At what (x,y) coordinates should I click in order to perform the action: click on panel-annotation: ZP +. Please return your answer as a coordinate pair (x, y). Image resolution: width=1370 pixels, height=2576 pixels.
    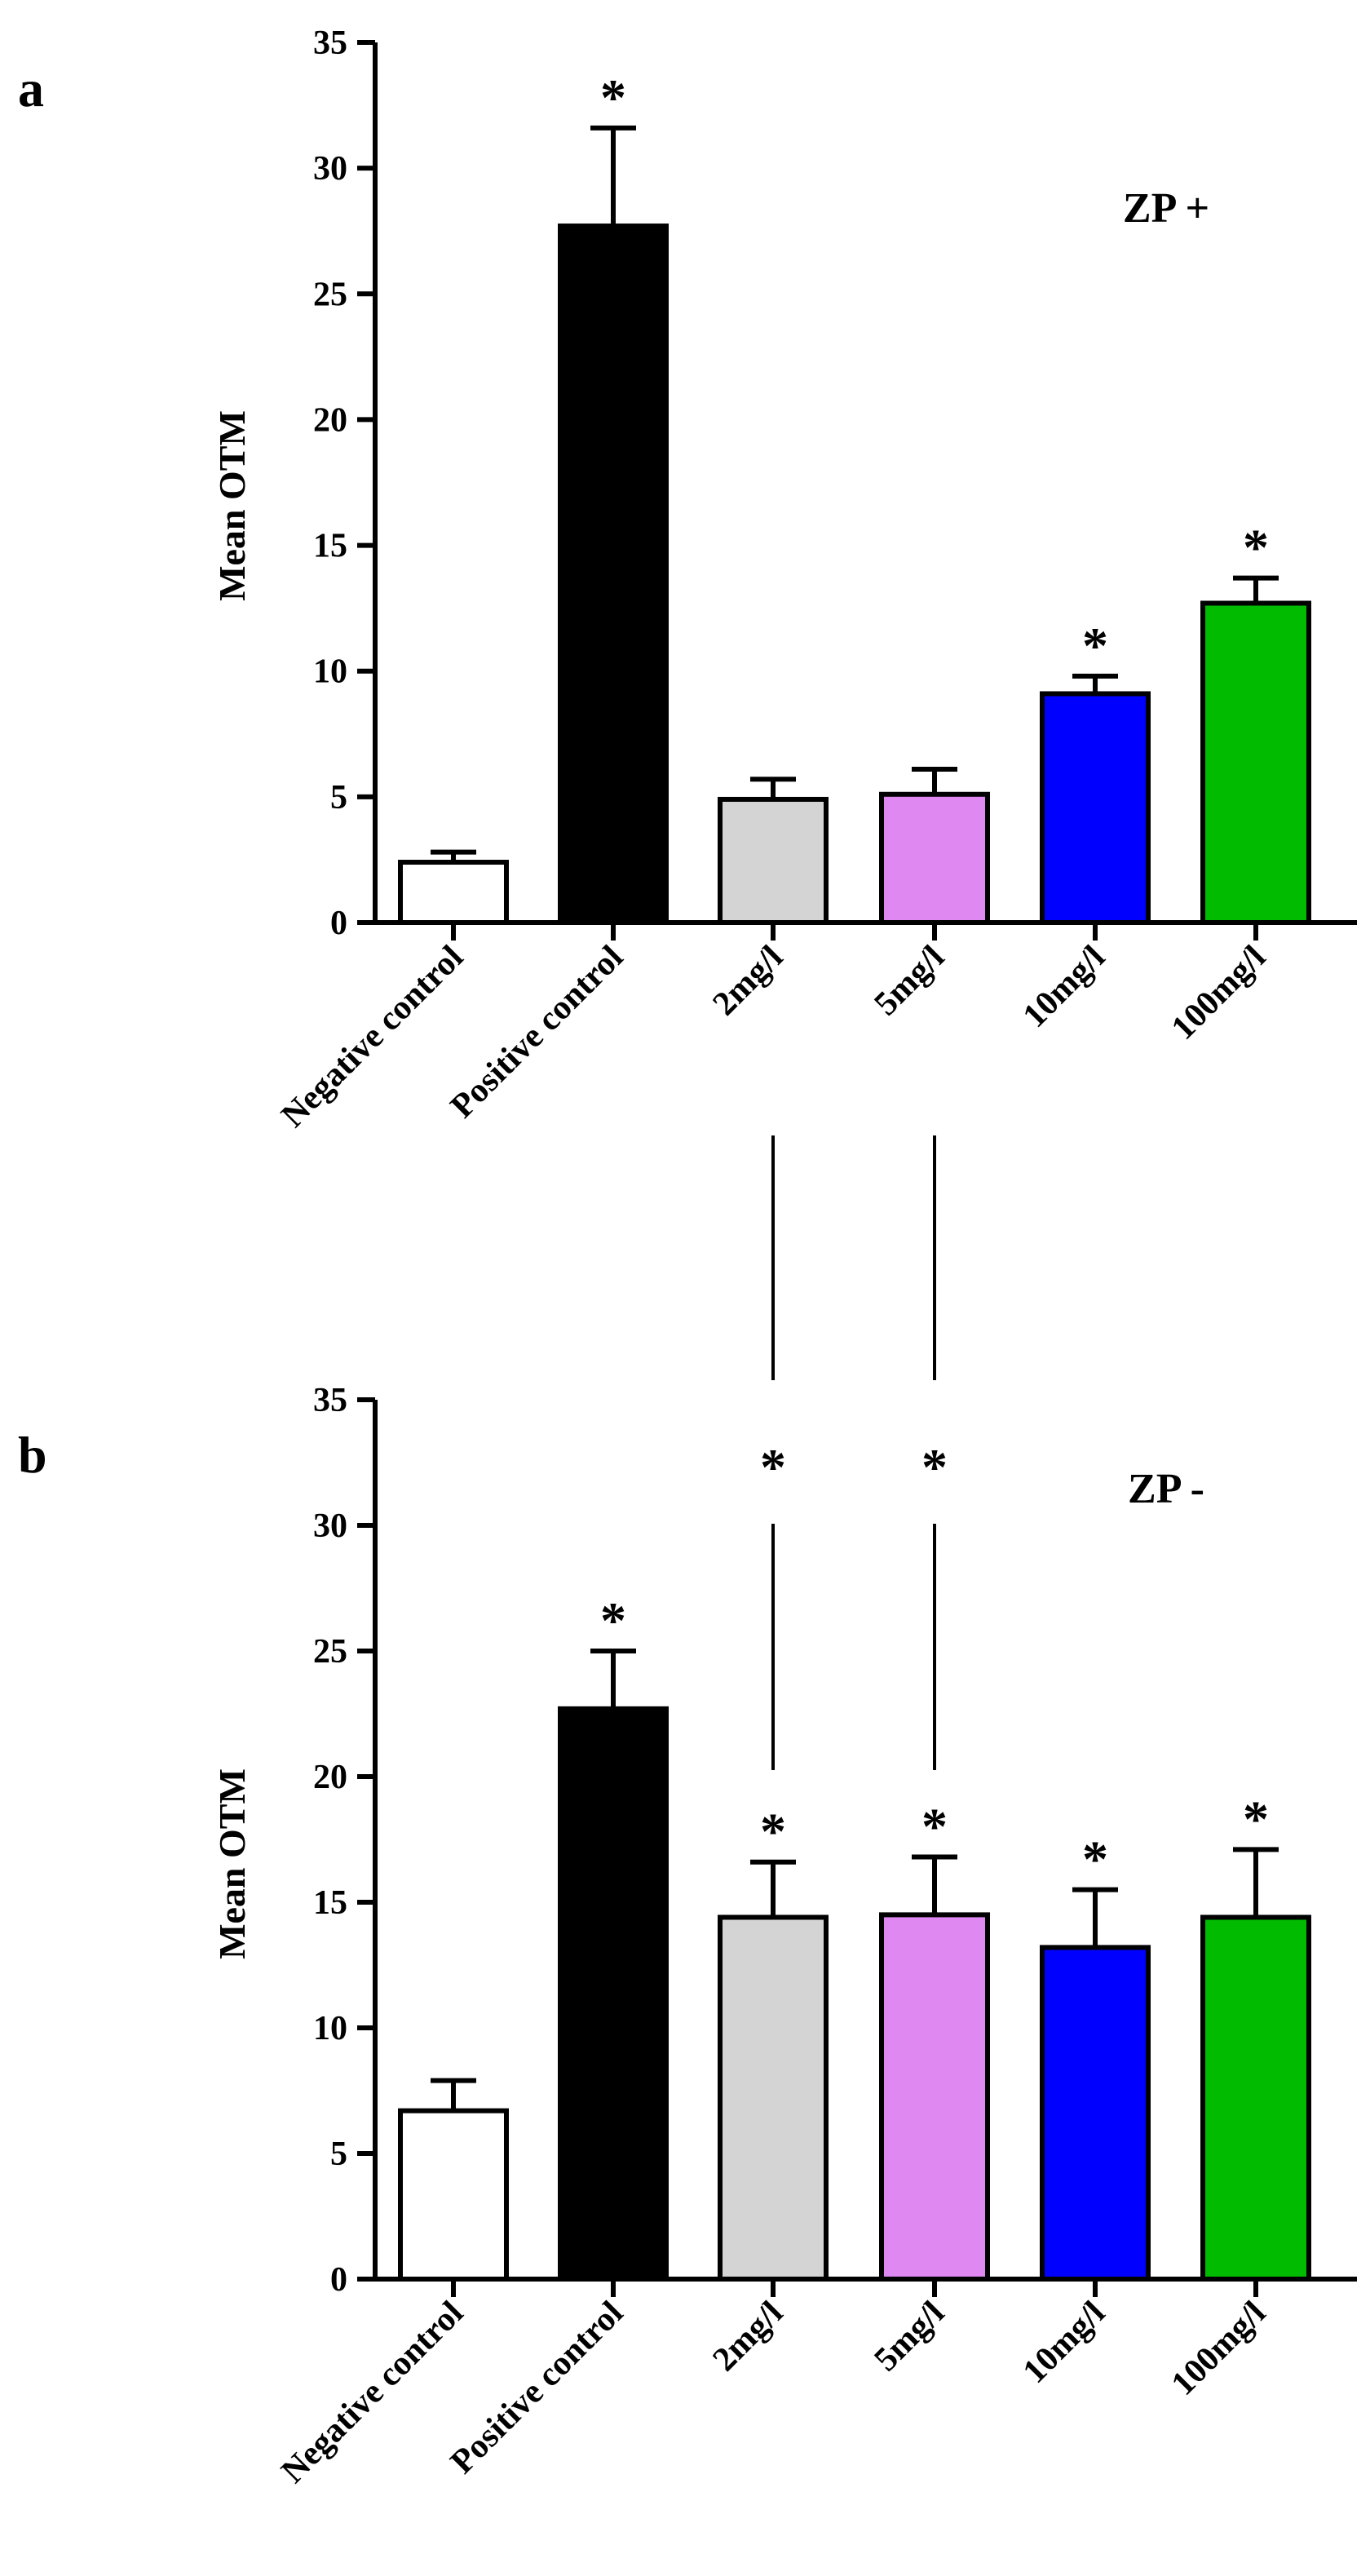
    Looking at the image, I should click on (1166, 208).